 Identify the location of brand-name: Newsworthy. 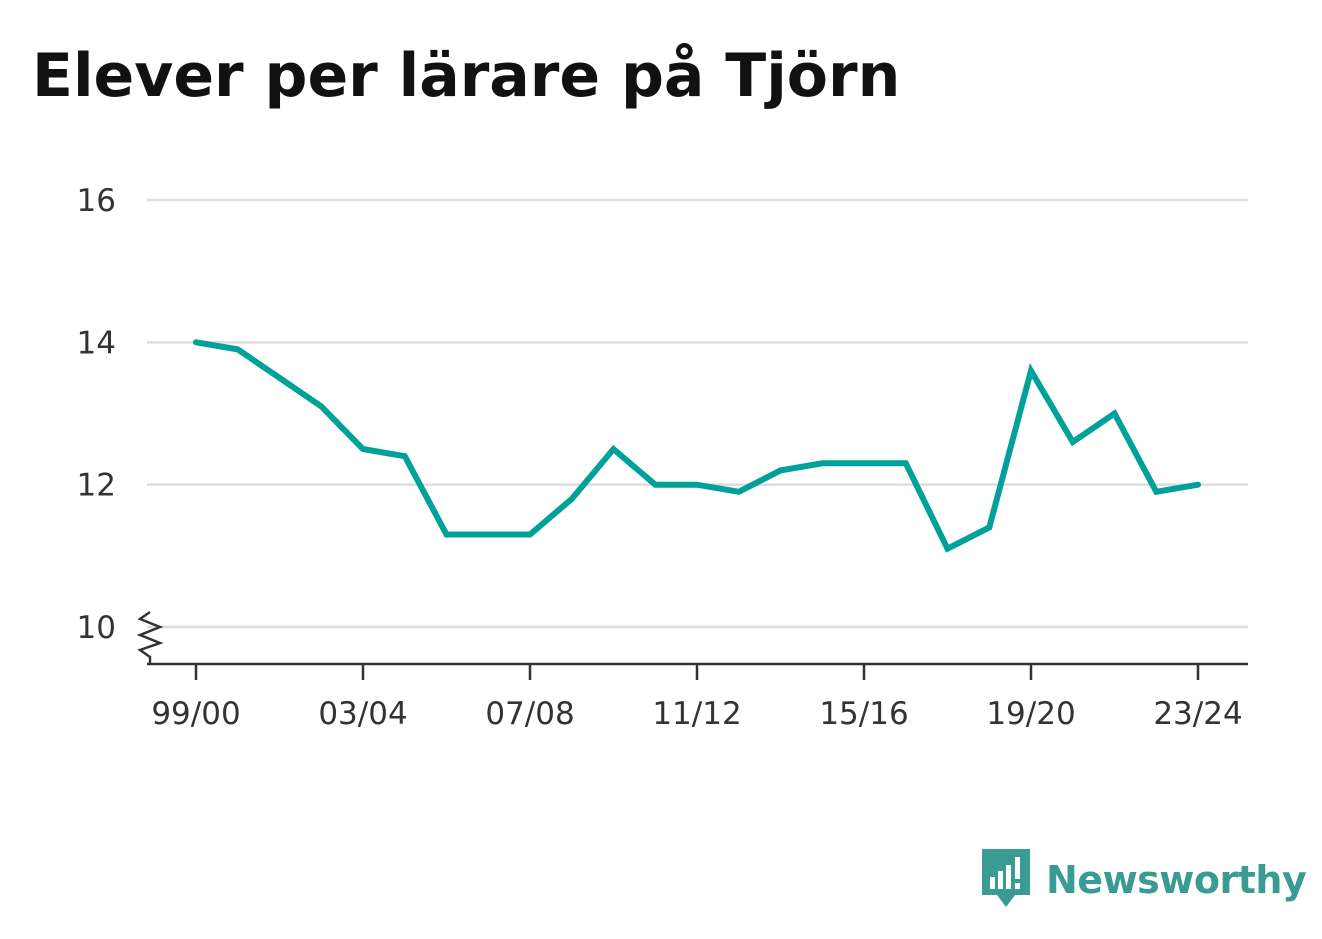
(1176, 880).